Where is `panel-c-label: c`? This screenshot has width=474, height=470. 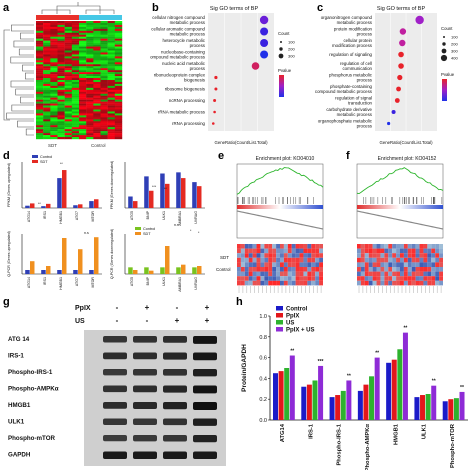
panel-c-label: c is located at coordinates (320, 8).